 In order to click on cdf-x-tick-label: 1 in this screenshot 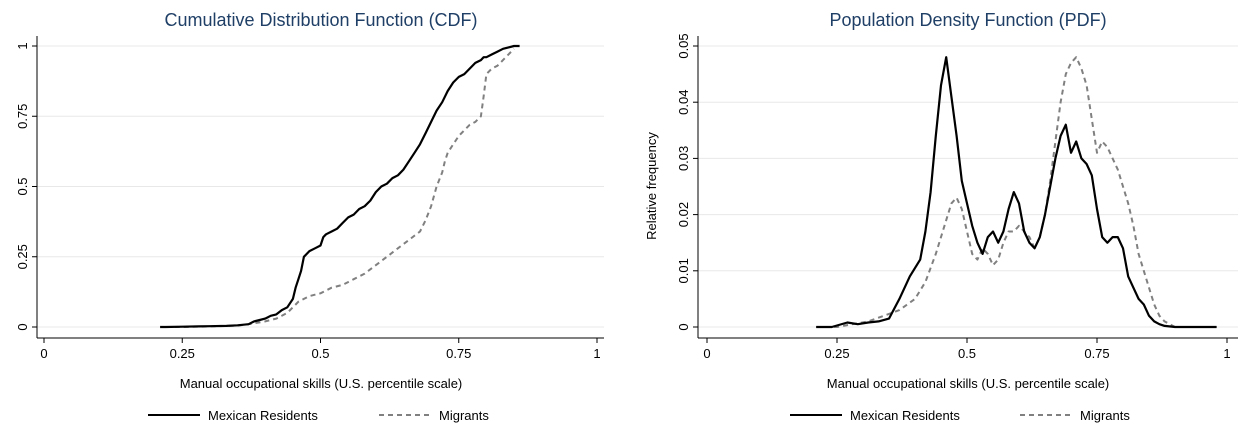, I will do `click(596, 353)`.